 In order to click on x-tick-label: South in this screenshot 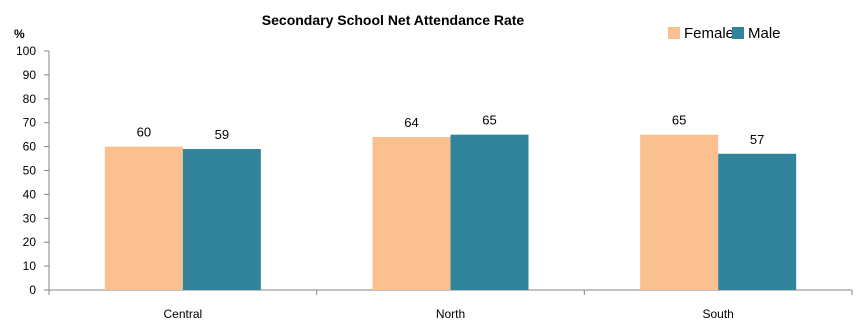, I will do `click(717, 314)`.